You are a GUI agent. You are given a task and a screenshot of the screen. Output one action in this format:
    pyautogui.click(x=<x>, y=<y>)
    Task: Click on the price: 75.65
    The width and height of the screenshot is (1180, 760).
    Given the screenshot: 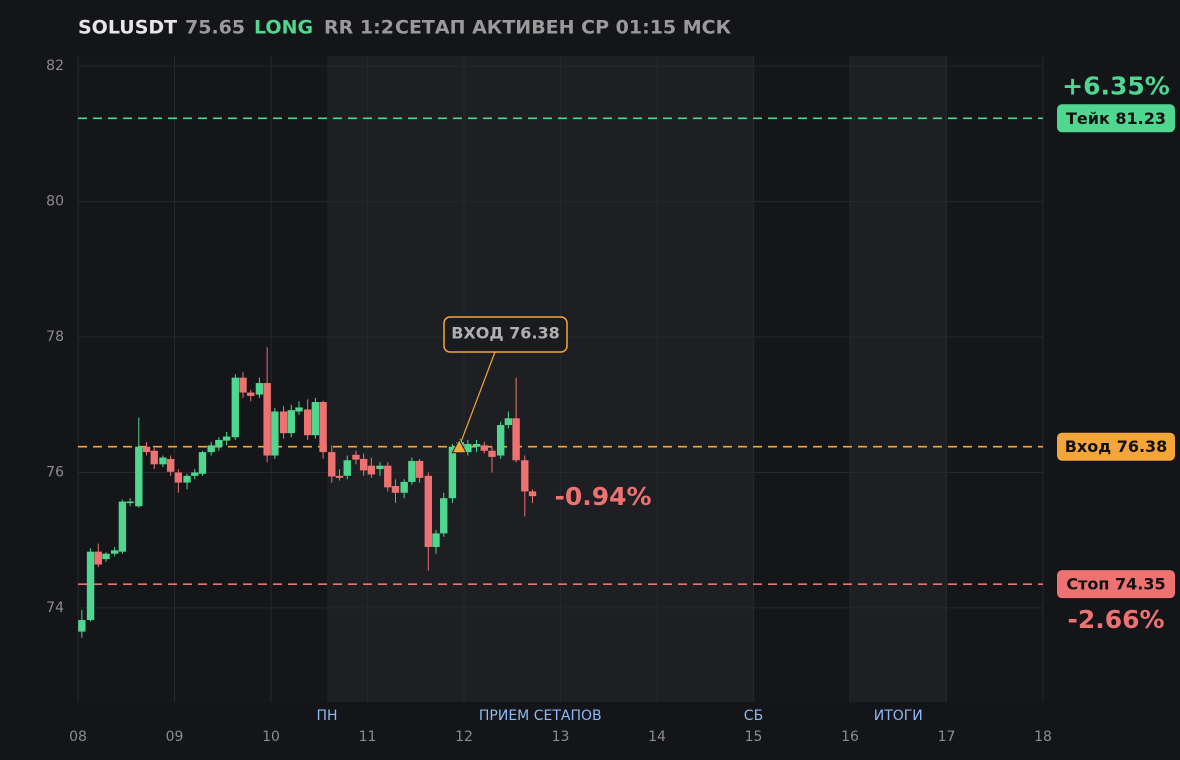 What is the action you would take?
    pyautogui.click(x=215, y=28)
    